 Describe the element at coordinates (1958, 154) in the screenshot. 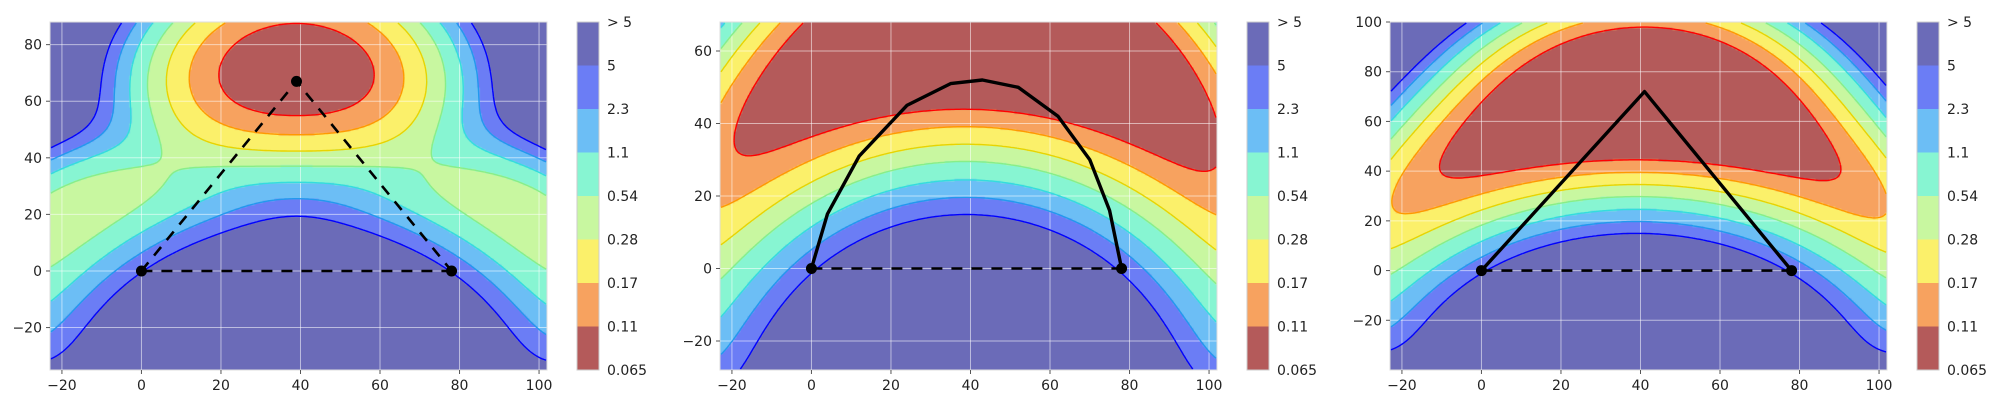

I see `colorbar-label: 1.1` at that location.